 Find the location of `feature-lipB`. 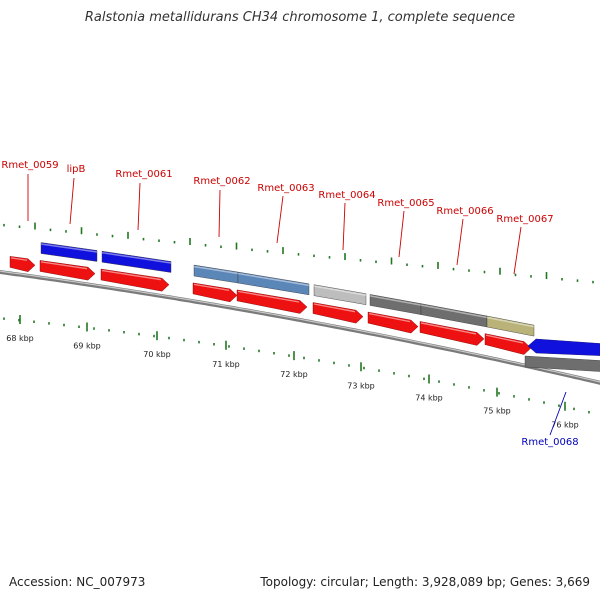

feature-lipB is located at coordinates (69, 252).